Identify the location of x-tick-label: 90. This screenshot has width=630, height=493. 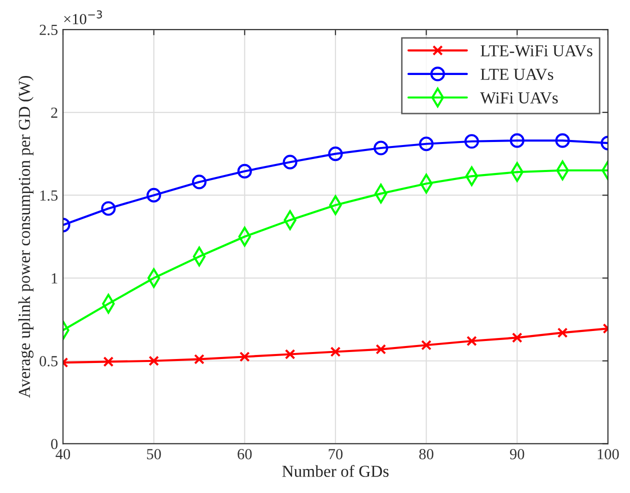
(517, 454).